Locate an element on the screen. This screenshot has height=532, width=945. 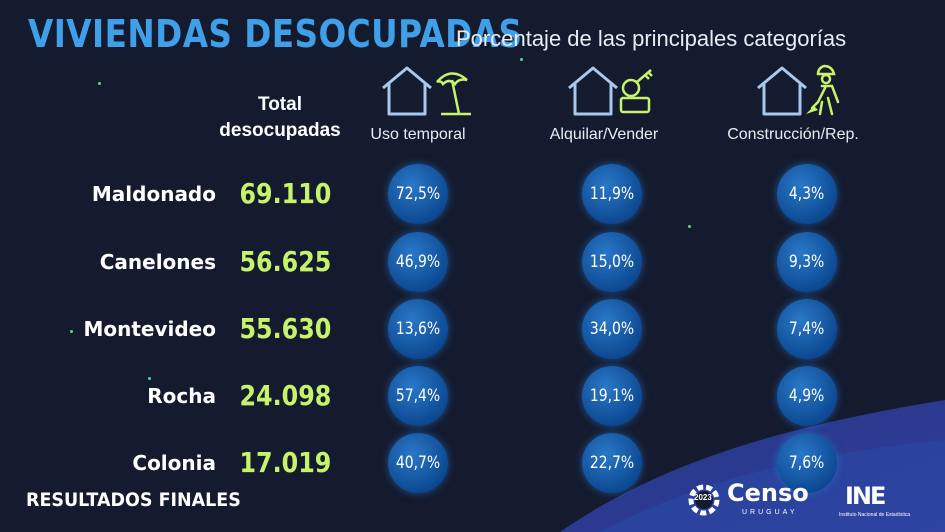
row-total-value: 56.625 is located at coordinates (285, 261).